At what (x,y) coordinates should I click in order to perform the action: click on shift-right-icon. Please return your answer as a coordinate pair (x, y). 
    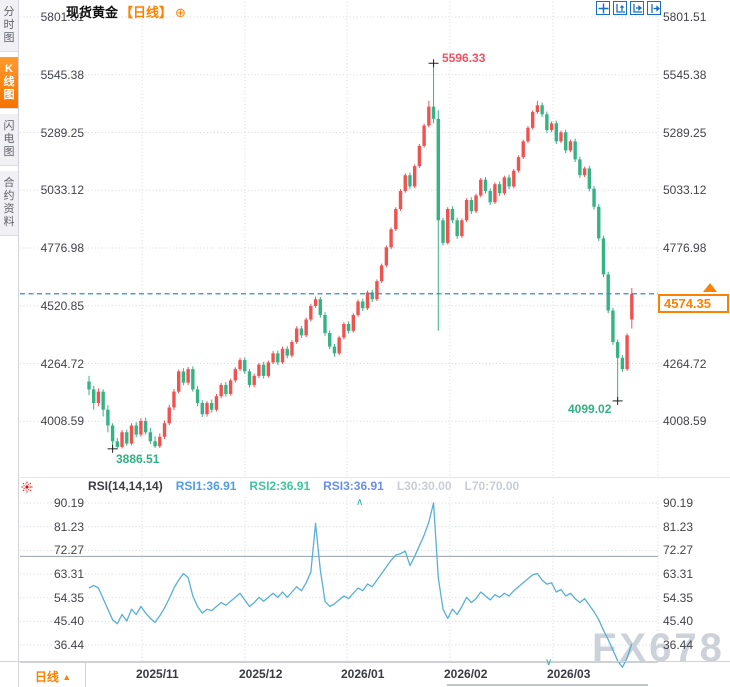
    Looking at the image, I should click on (654, 8).